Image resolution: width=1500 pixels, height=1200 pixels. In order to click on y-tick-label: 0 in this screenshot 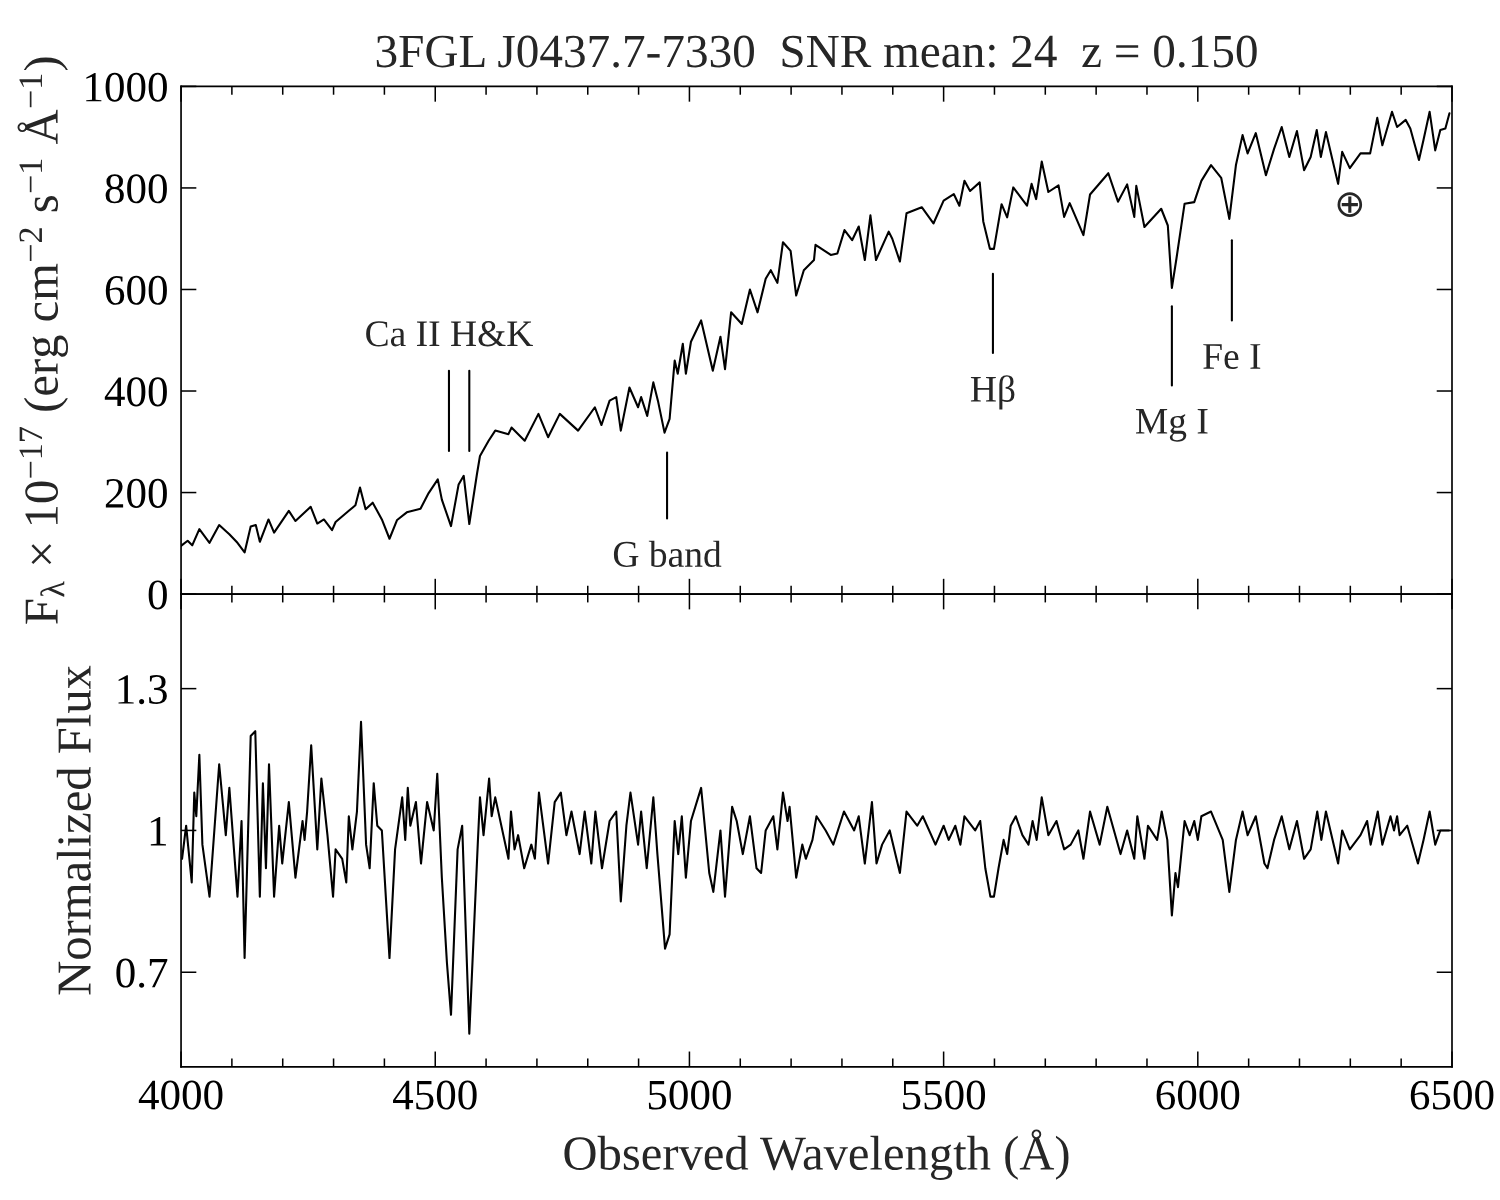, I will do `click(157, 595)`.